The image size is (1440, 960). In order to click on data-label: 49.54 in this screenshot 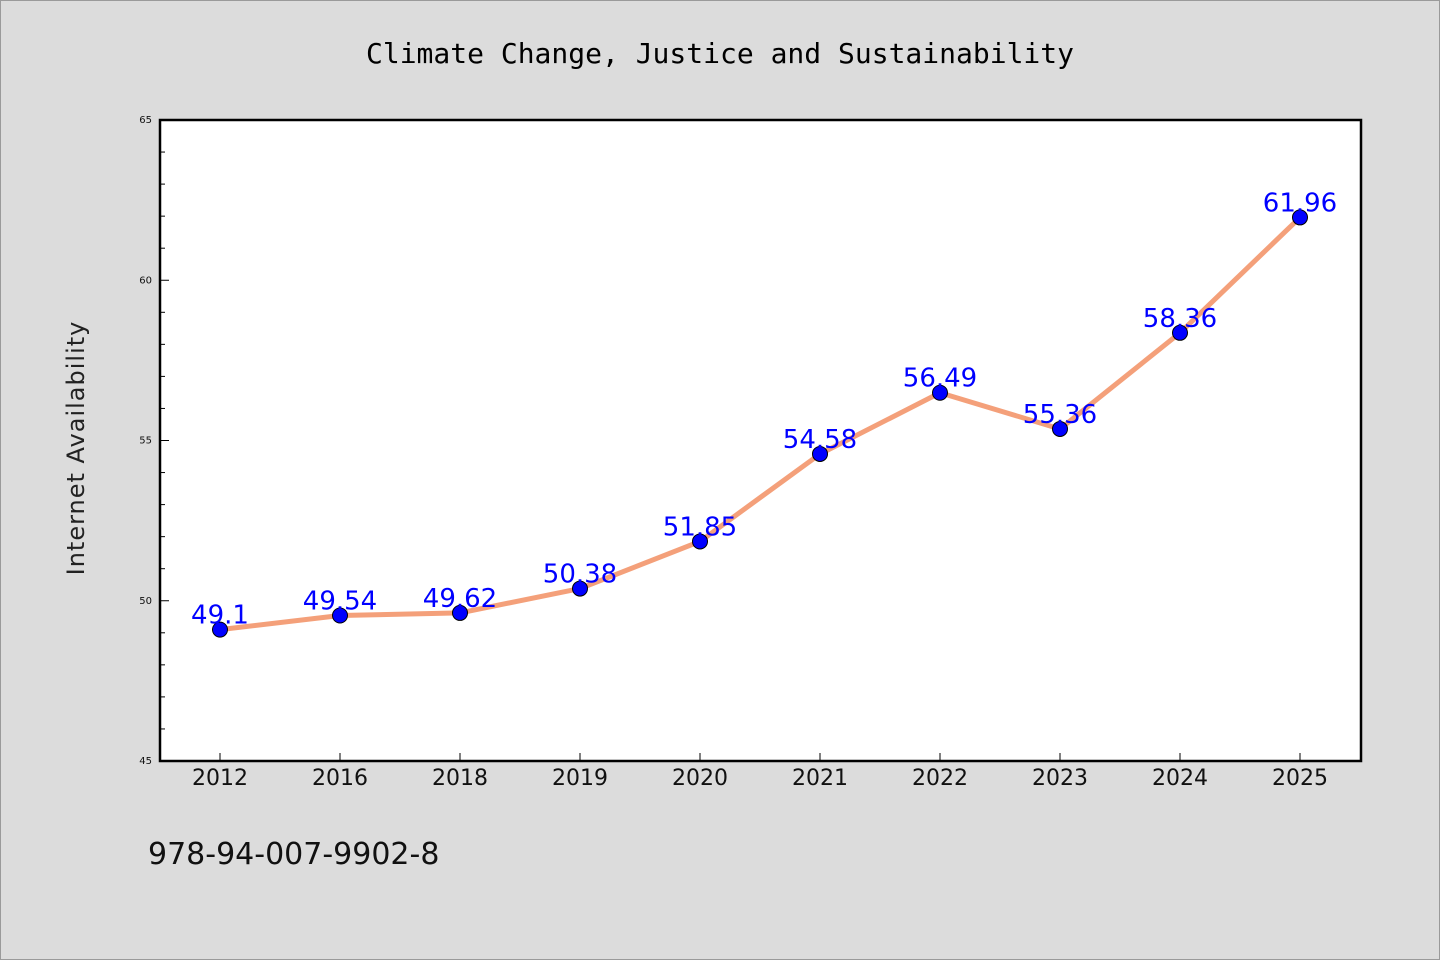, I will do `click(340, 601)`.